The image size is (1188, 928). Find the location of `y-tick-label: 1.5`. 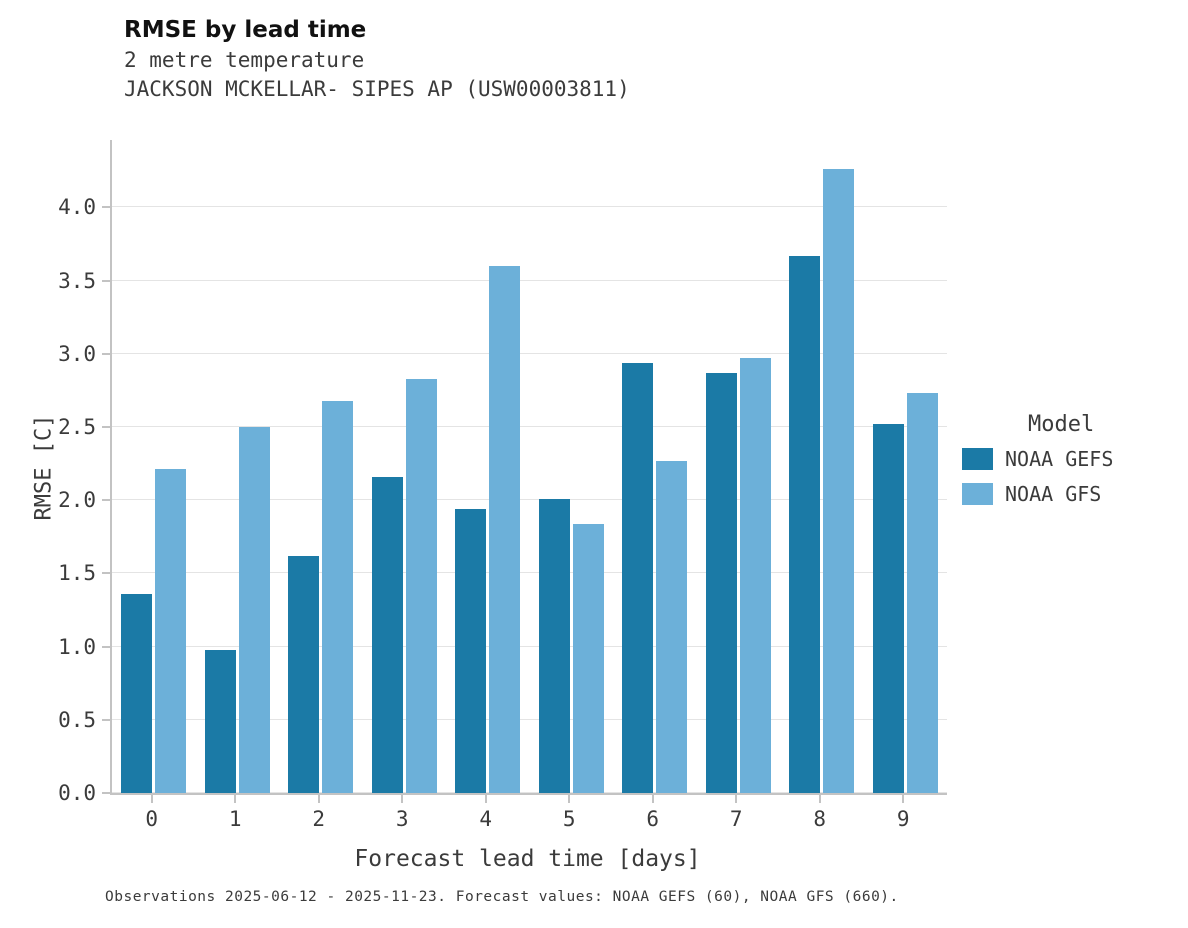

y-tick-label: 1.5 is located at coordinates (77, 573).